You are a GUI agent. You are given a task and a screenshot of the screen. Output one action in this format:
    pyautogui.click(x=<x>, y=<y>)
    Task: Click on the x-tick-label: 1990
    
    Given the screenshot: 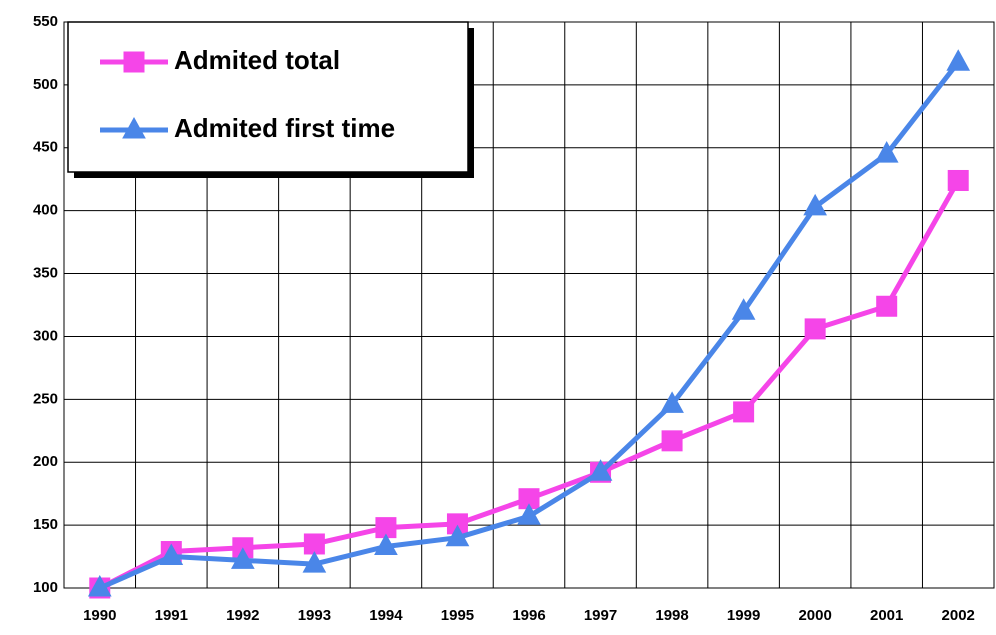 What is the action you would take?
    pyautogui.click(x=99, y=615)
    